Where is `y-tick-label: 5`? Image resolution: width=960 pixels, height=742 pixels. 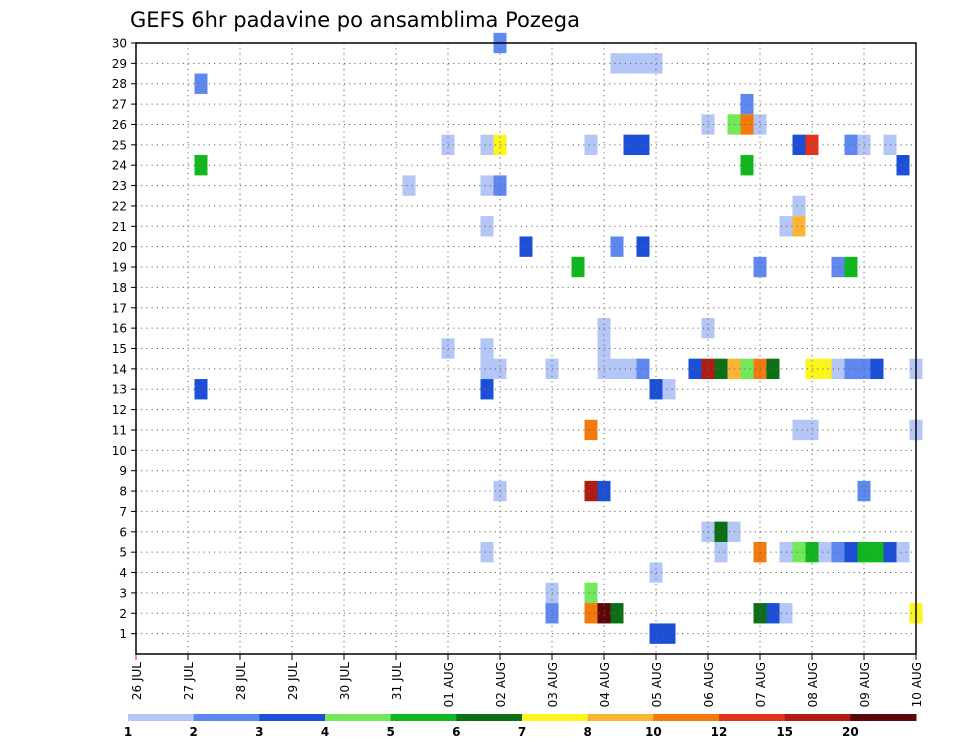
y-tick-label: 5 is located at coordinates (123, 553).